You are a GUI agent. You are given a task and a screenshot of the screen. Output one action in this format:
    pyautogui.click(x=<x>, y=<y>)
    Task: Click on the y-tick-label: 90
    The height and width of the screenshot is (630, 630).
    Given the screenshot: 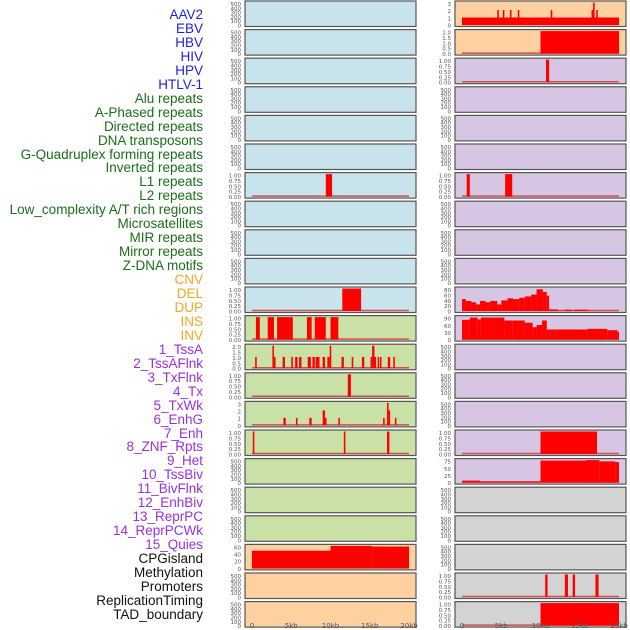 What is the action you would take?
    pyautogui.click(x=447, y=320)
    